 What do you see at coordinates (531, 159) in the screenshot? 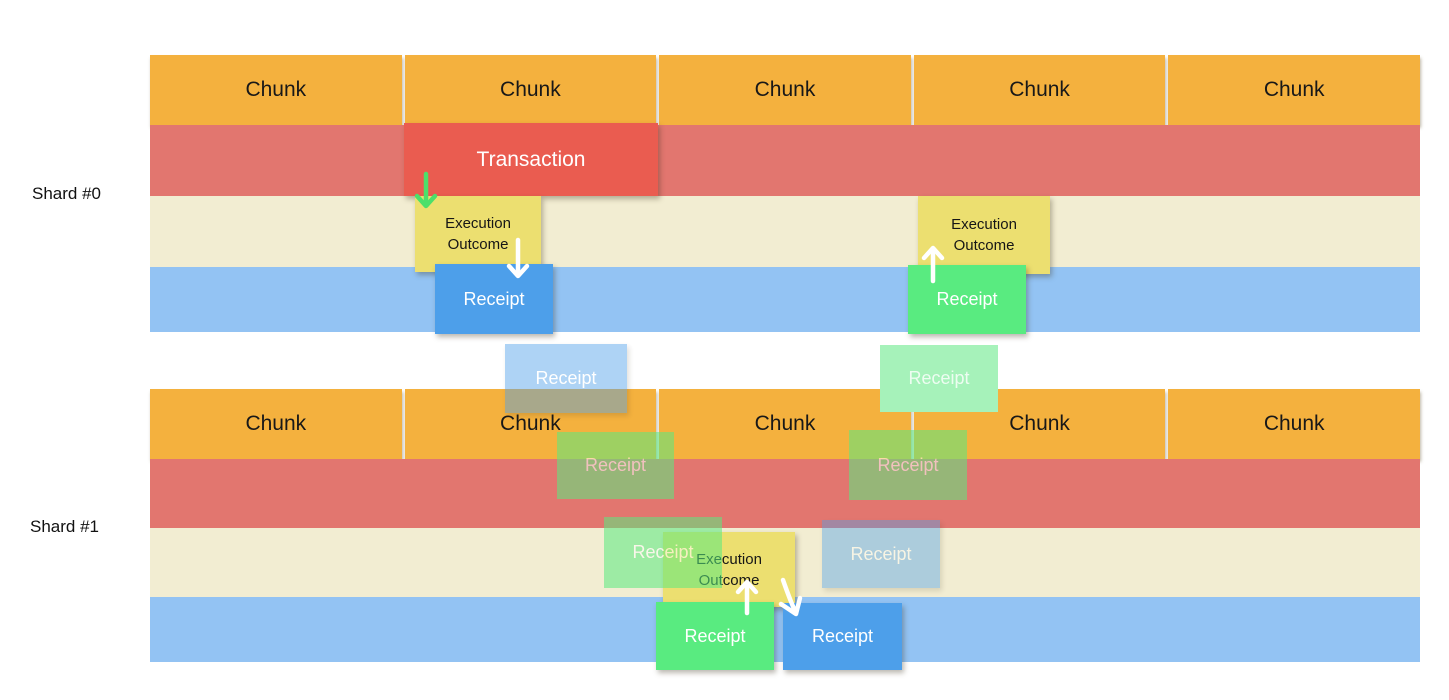
I see `transaction-box: Transaction` at bounding box center [531, 159].